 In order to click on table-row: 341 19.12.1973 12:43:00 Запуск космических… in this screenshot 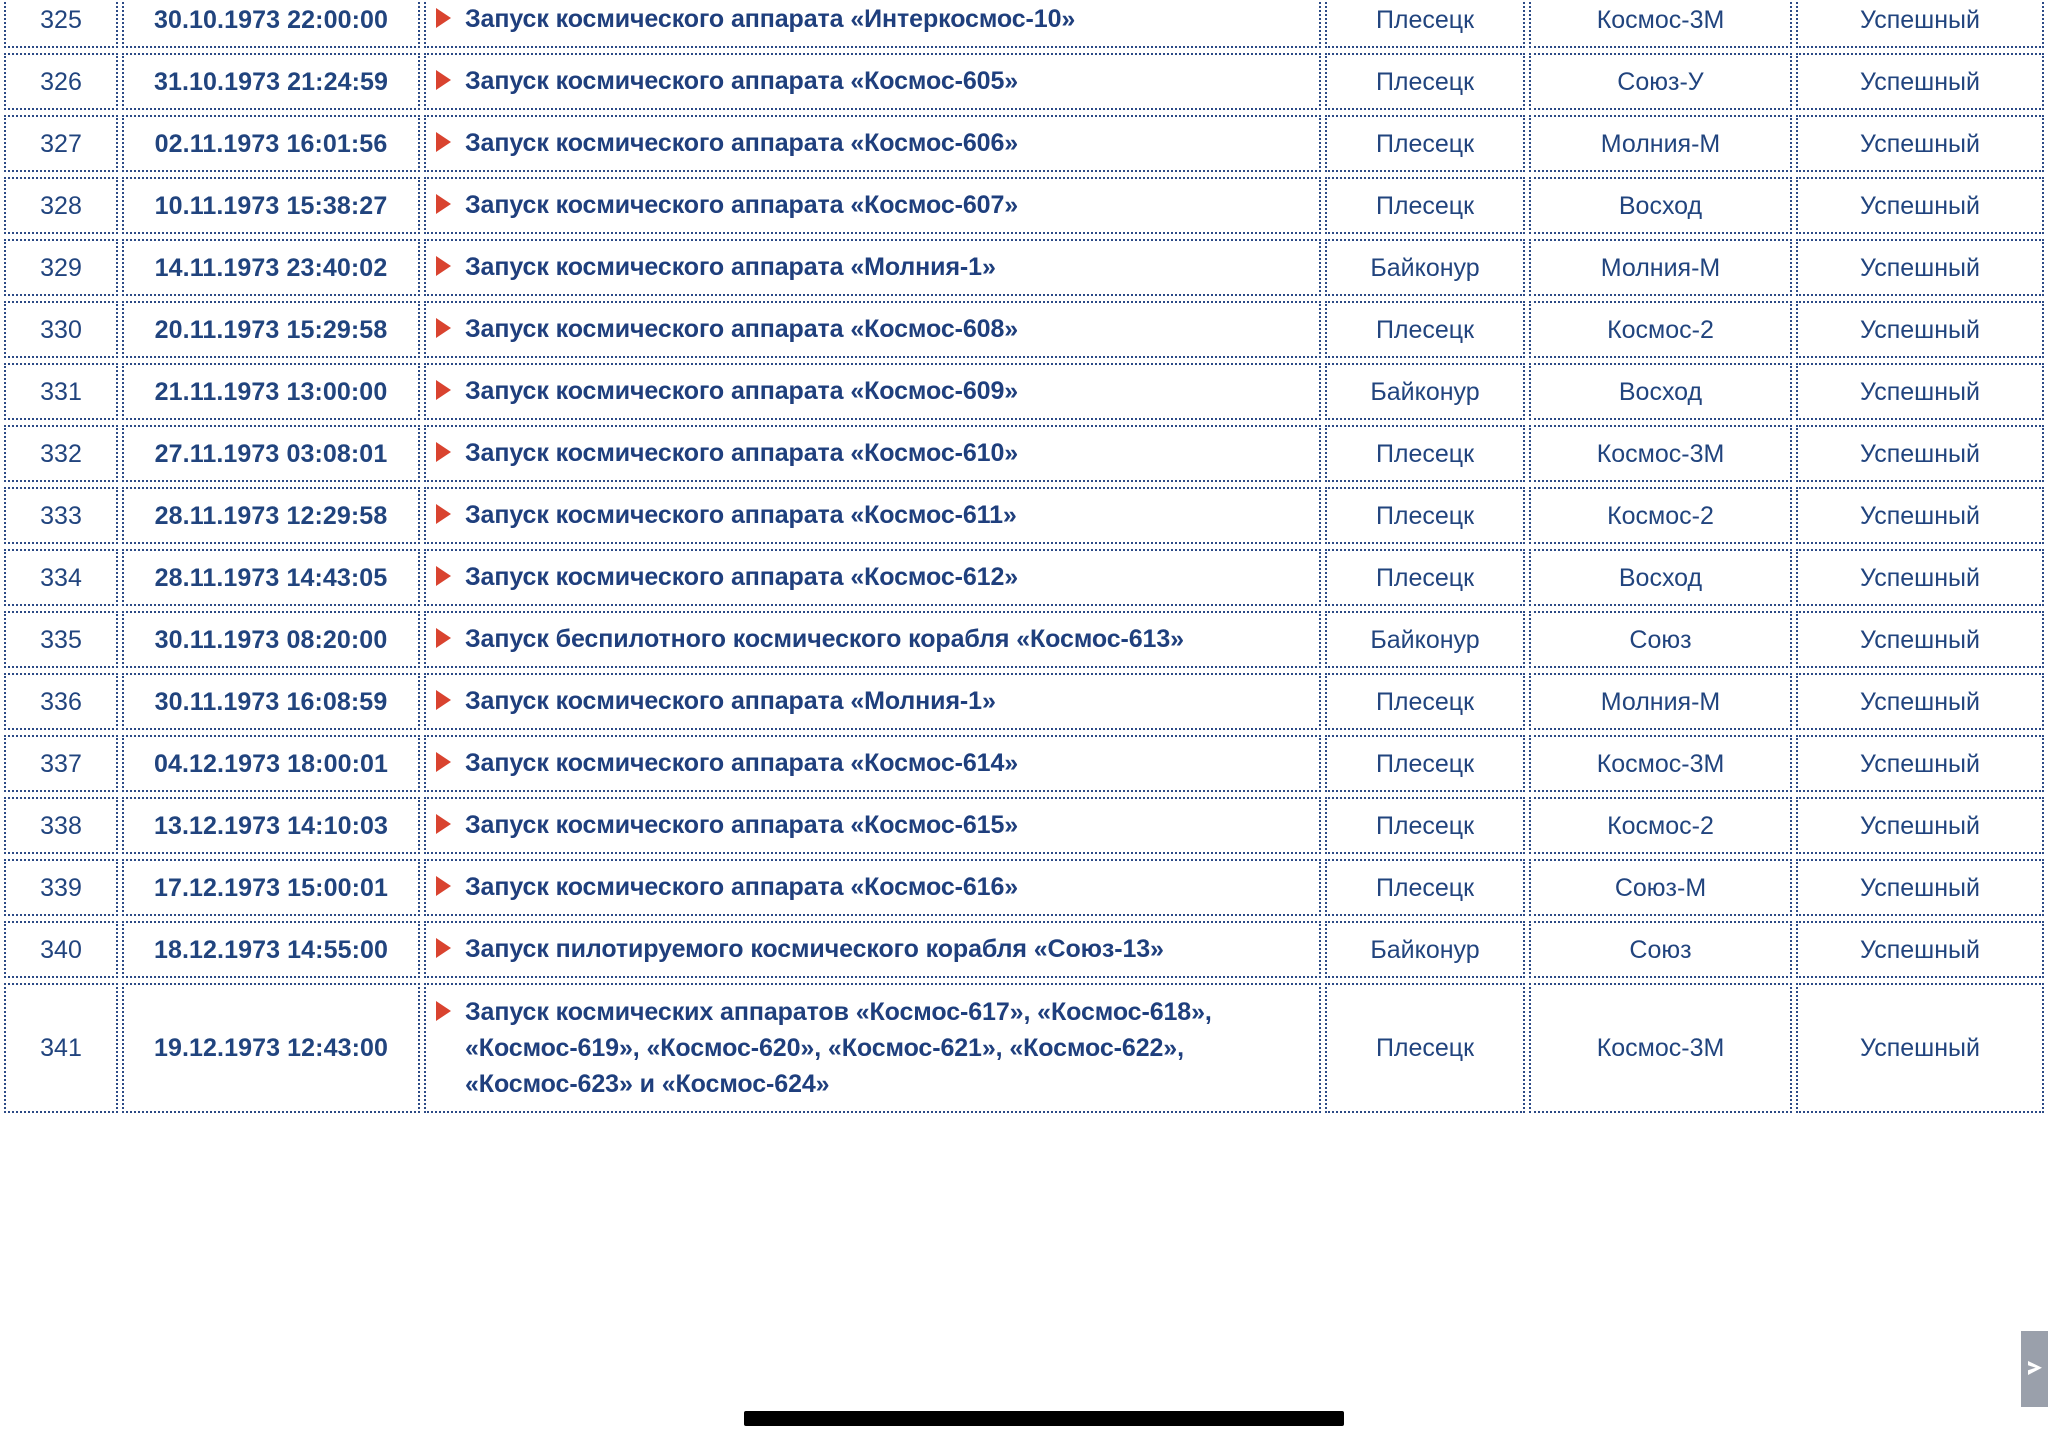, I will do `click(1024, 1048)`.